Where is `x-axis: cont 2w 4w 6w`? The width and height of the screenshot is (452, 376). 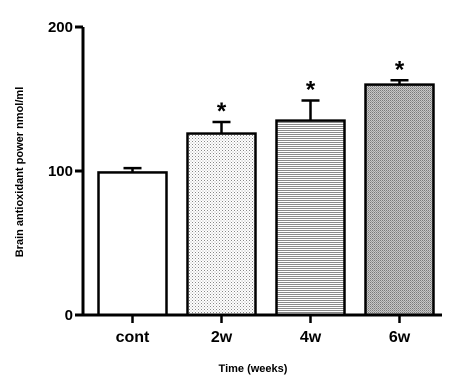 x-axis: cont 2w 4w 6w is located at coordinates (262, 329).